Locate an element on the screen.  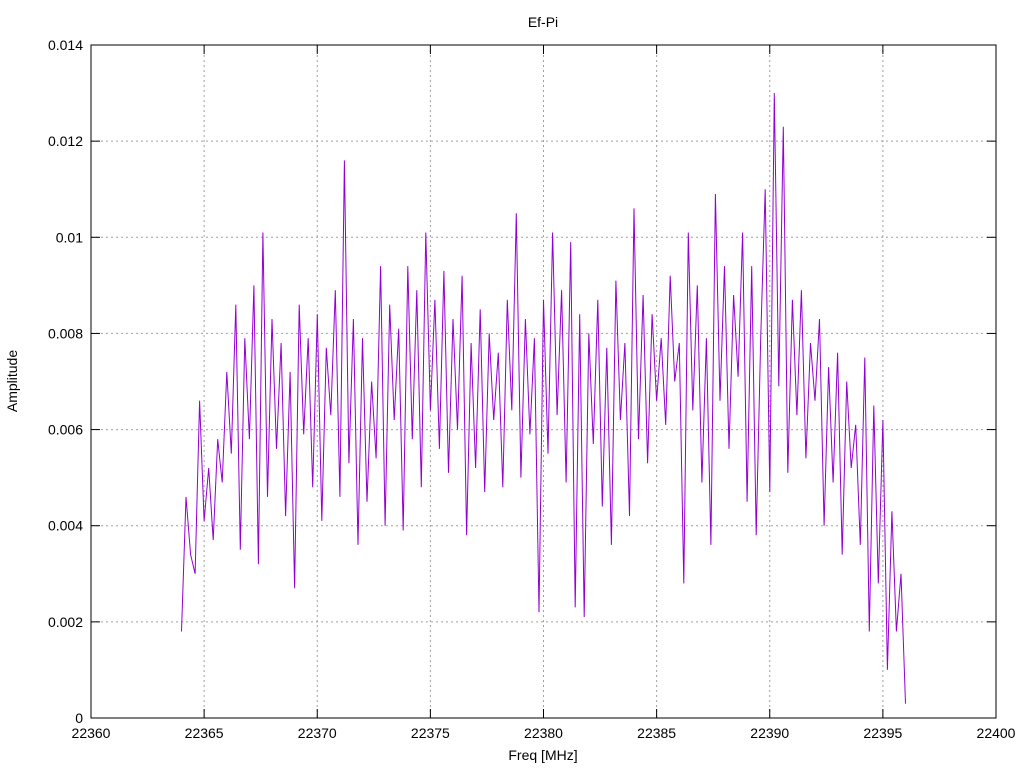
x-tick-label: 22380 is located at coordinates (543, 733).